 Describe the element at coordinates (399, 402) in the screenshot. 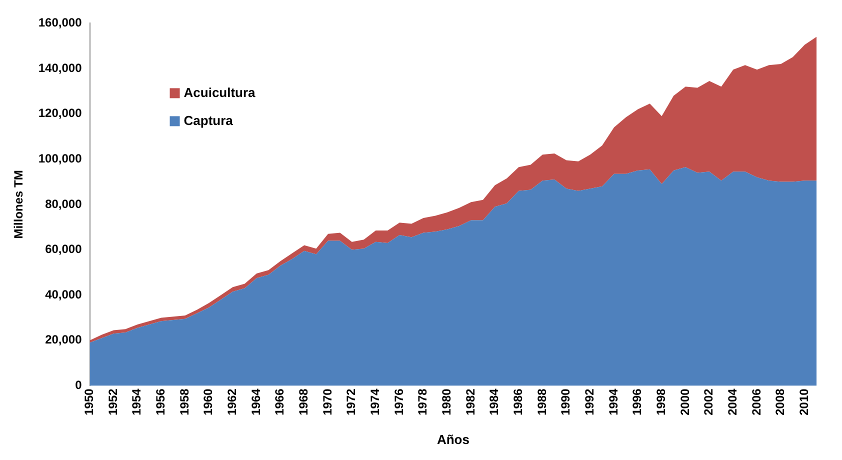

I see `x-tick-label: 1976` at that location.